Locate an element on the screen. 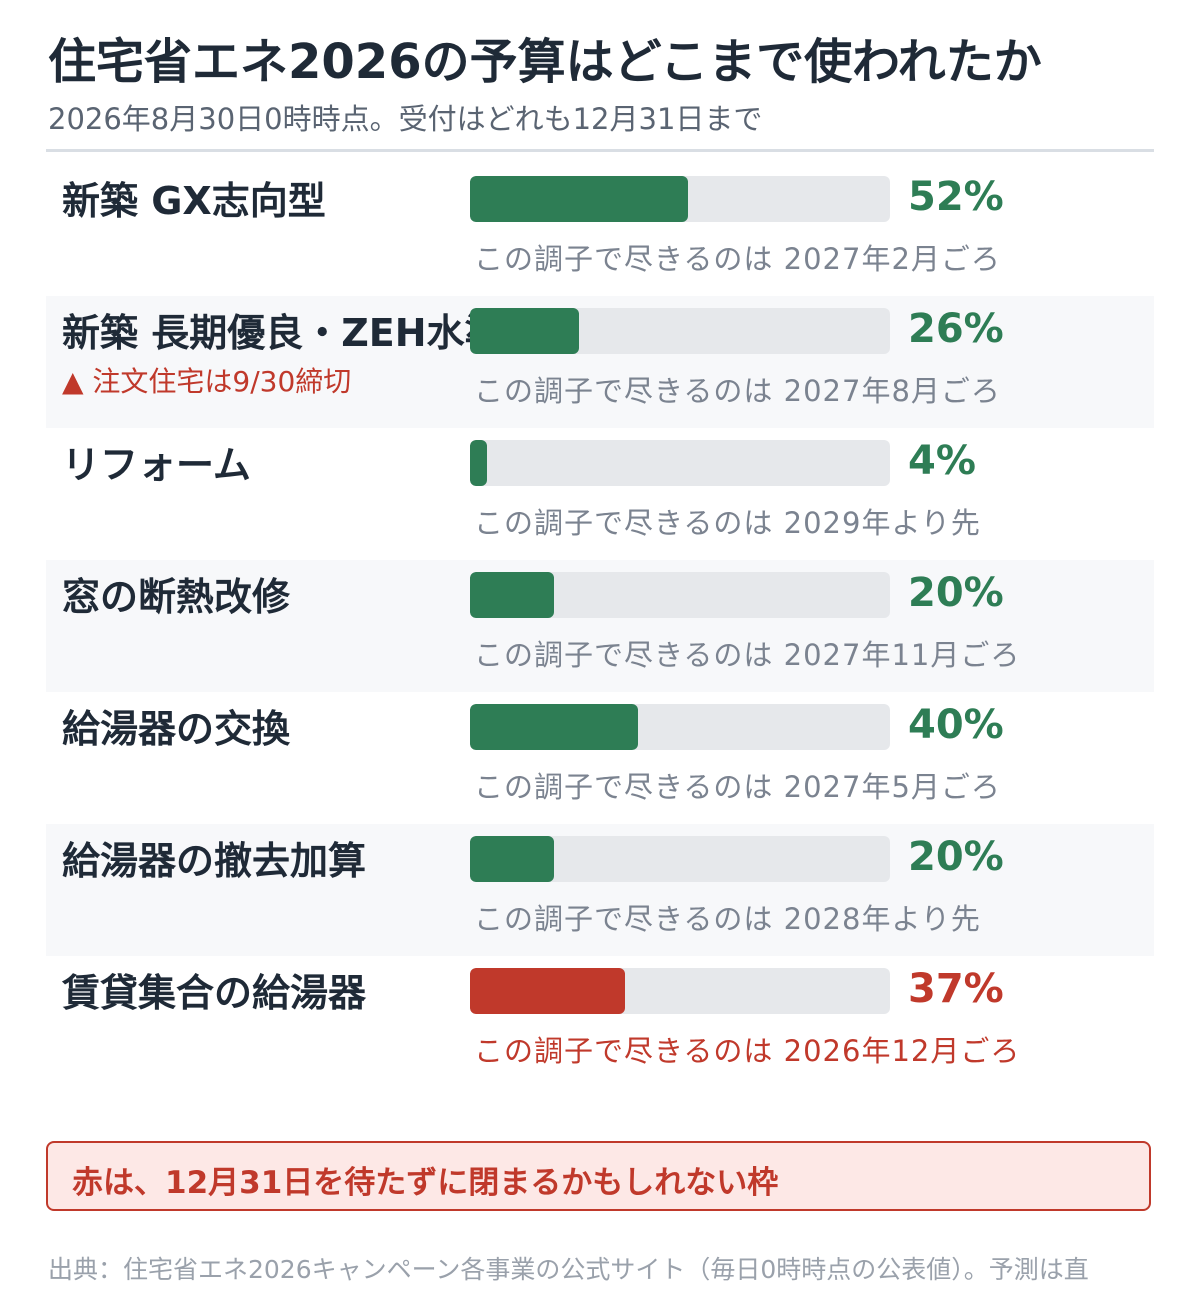 The image size is (1200, 1302). category-label: 窓の断熱改修 is located at coordinates (176, 597).